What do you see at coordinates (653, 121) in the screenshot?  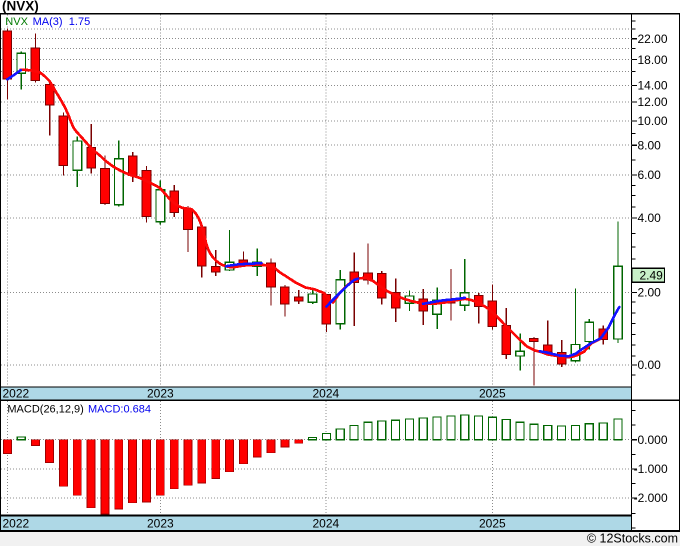 I see `svg-text: 10.00` at bounding box center [653, 121].